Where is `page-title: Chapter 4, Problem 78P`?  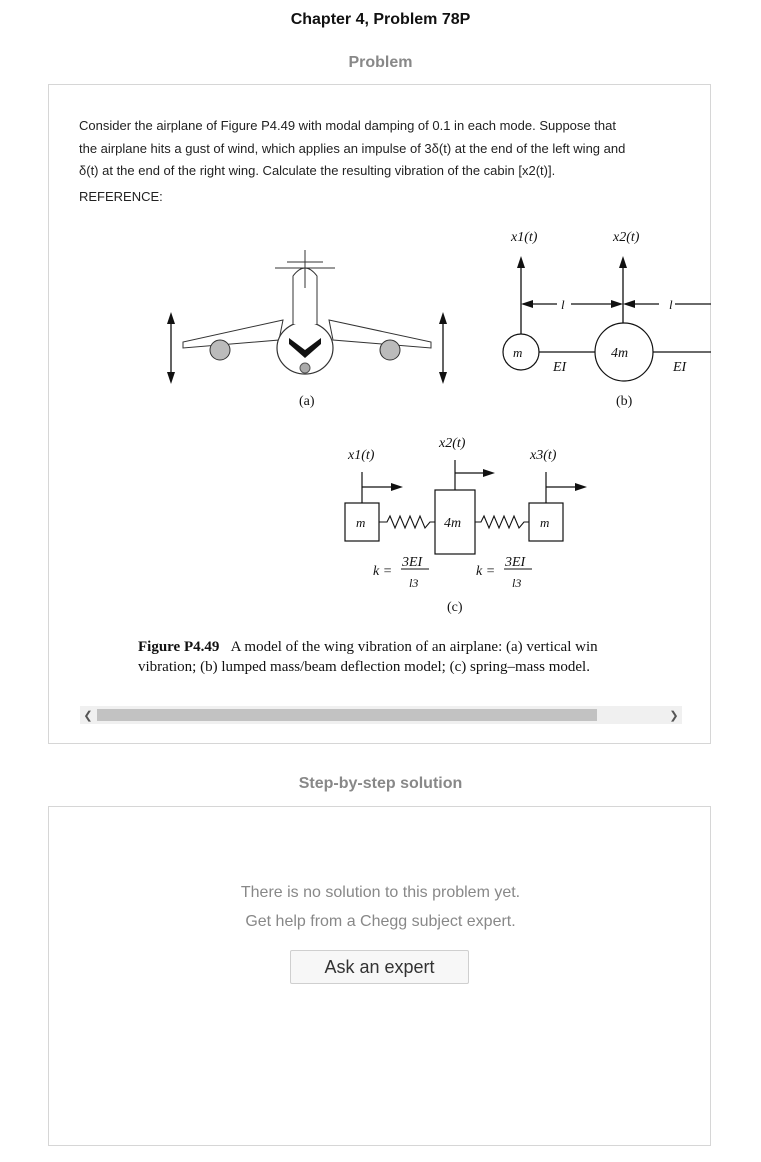 page-title: Chapter 4, Problem 78P is located at coordinates (380, 19).